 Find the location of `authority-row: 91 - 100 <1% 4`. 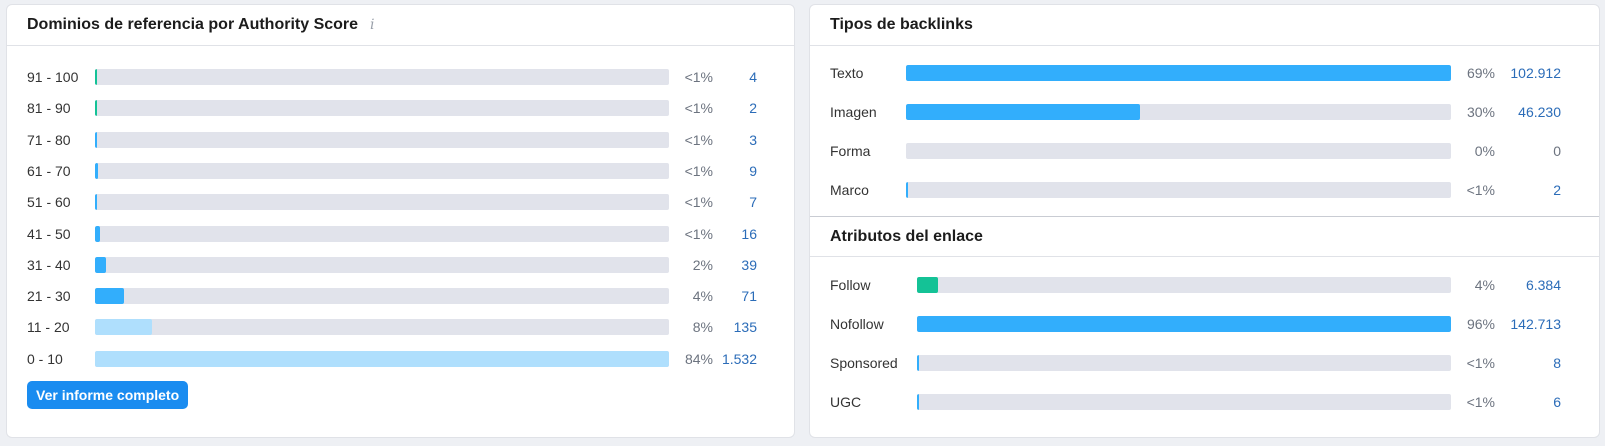

authority-row: 91 - 100 <1% 4 is located at coordinates (397, 77).